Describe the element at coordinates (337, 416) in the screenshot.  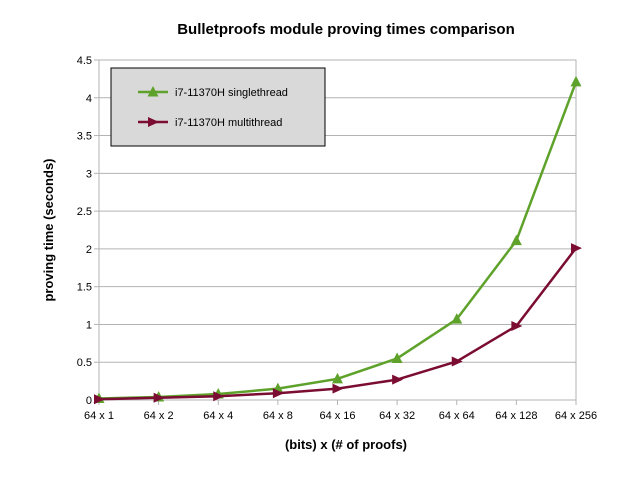
I see `x-tick-label: 64 x 16` at that location.